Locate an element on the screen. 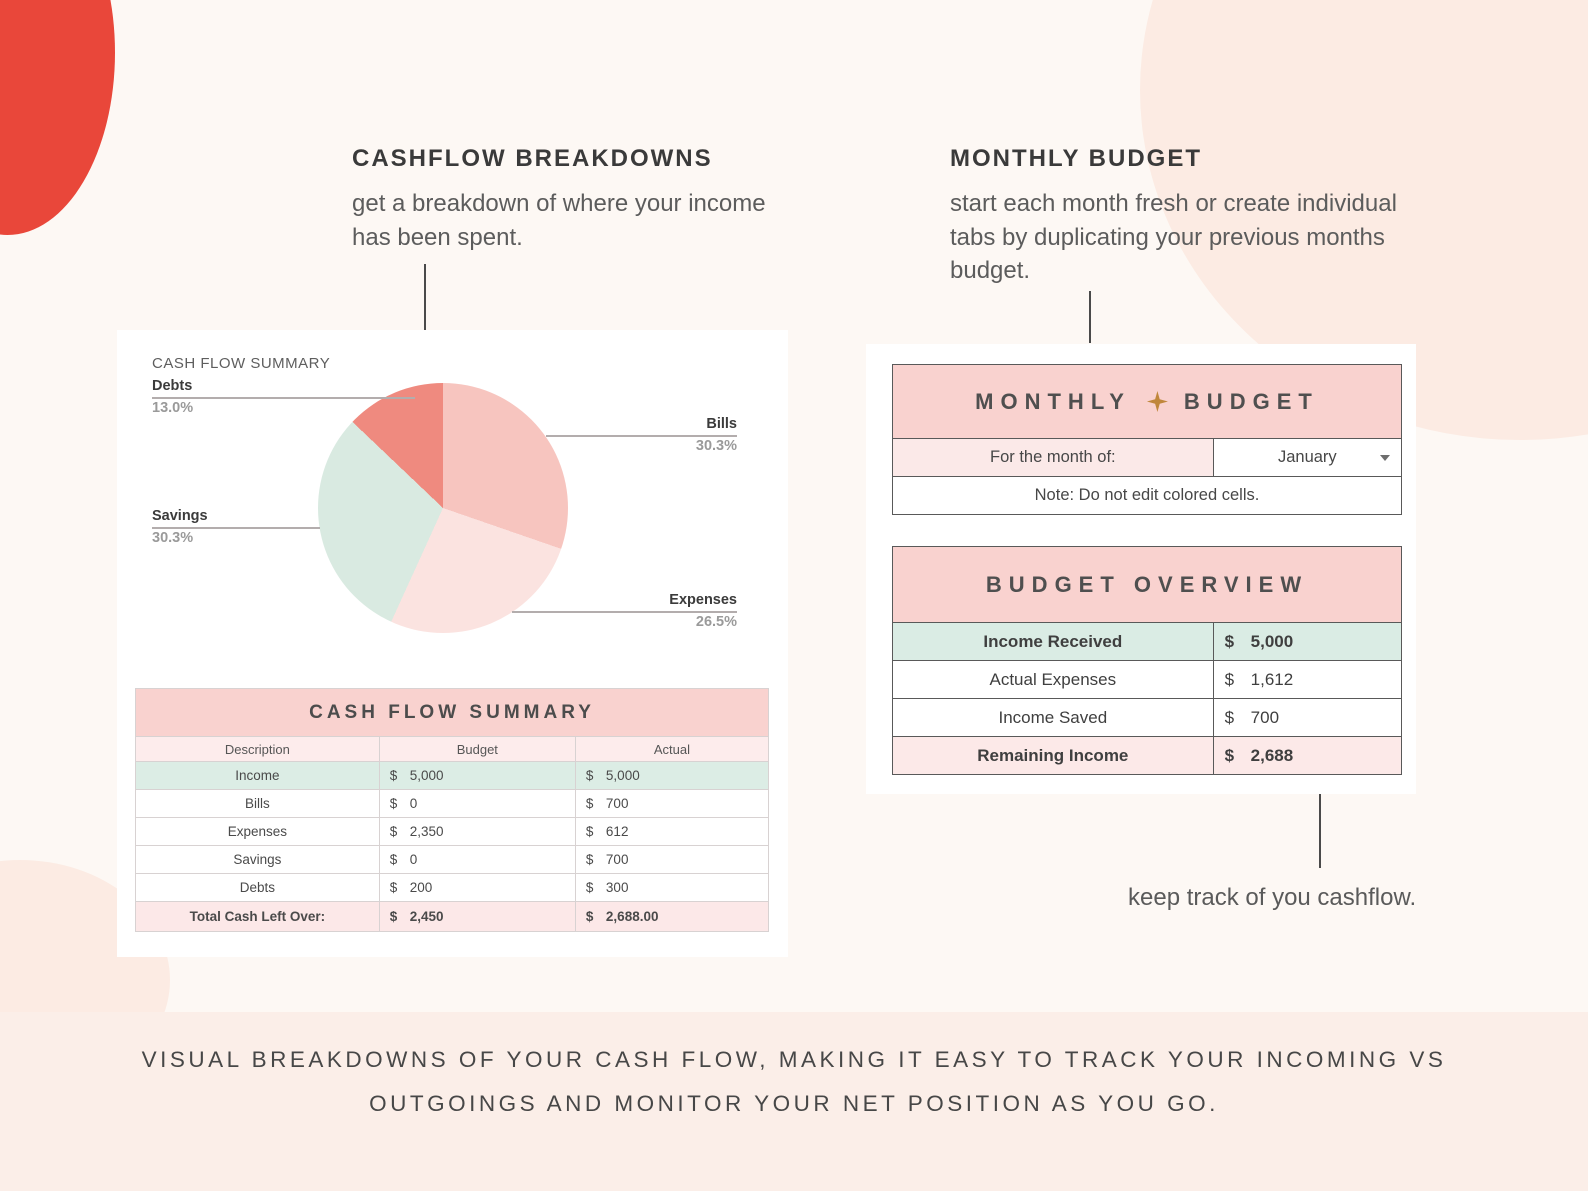 The width and height of the screenshot is (1588, 1191). overview-value-cell: $1,612 is located at coordinates (1307, 679).